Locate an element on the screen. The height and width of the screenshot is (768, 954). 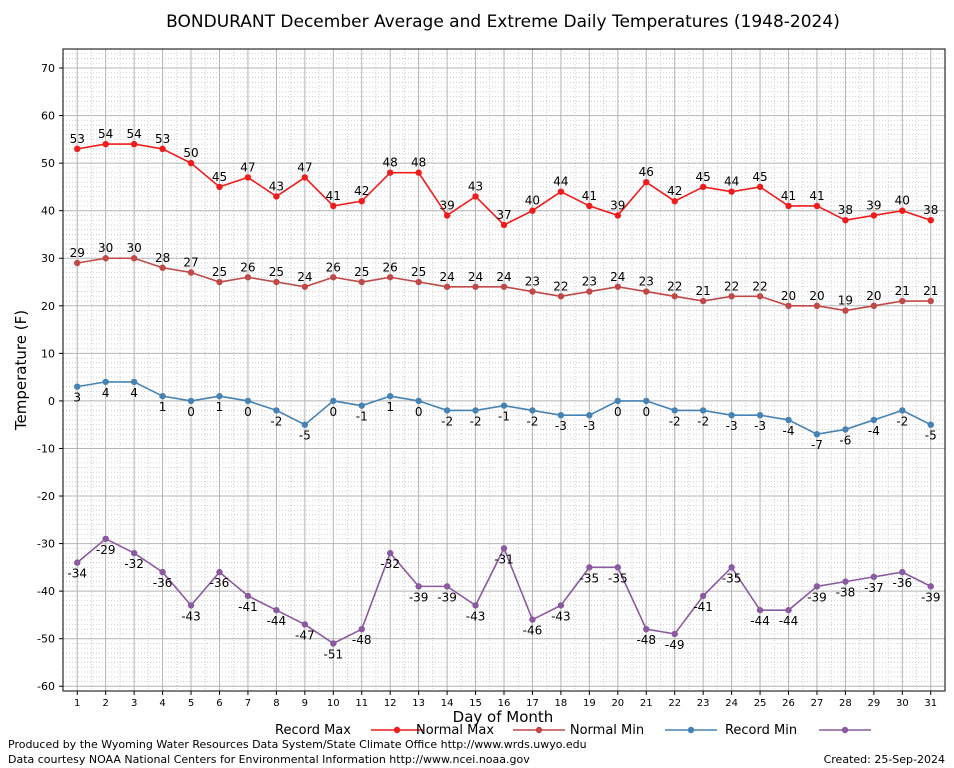
normal-min-data-label: 3 is located at coordinates (77, 398).